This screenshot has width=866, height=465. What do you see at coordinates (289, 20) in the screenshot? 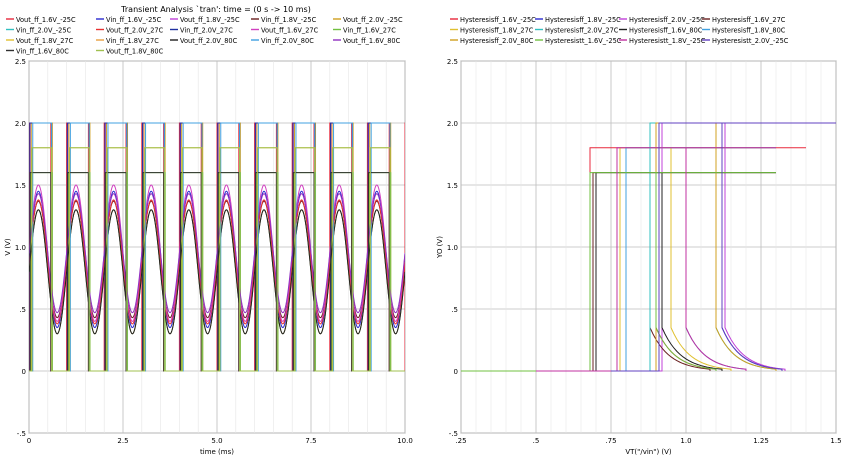
I see `legend-label: Vin_ff_1.8V_-25C` at bounding box center [289, 20].